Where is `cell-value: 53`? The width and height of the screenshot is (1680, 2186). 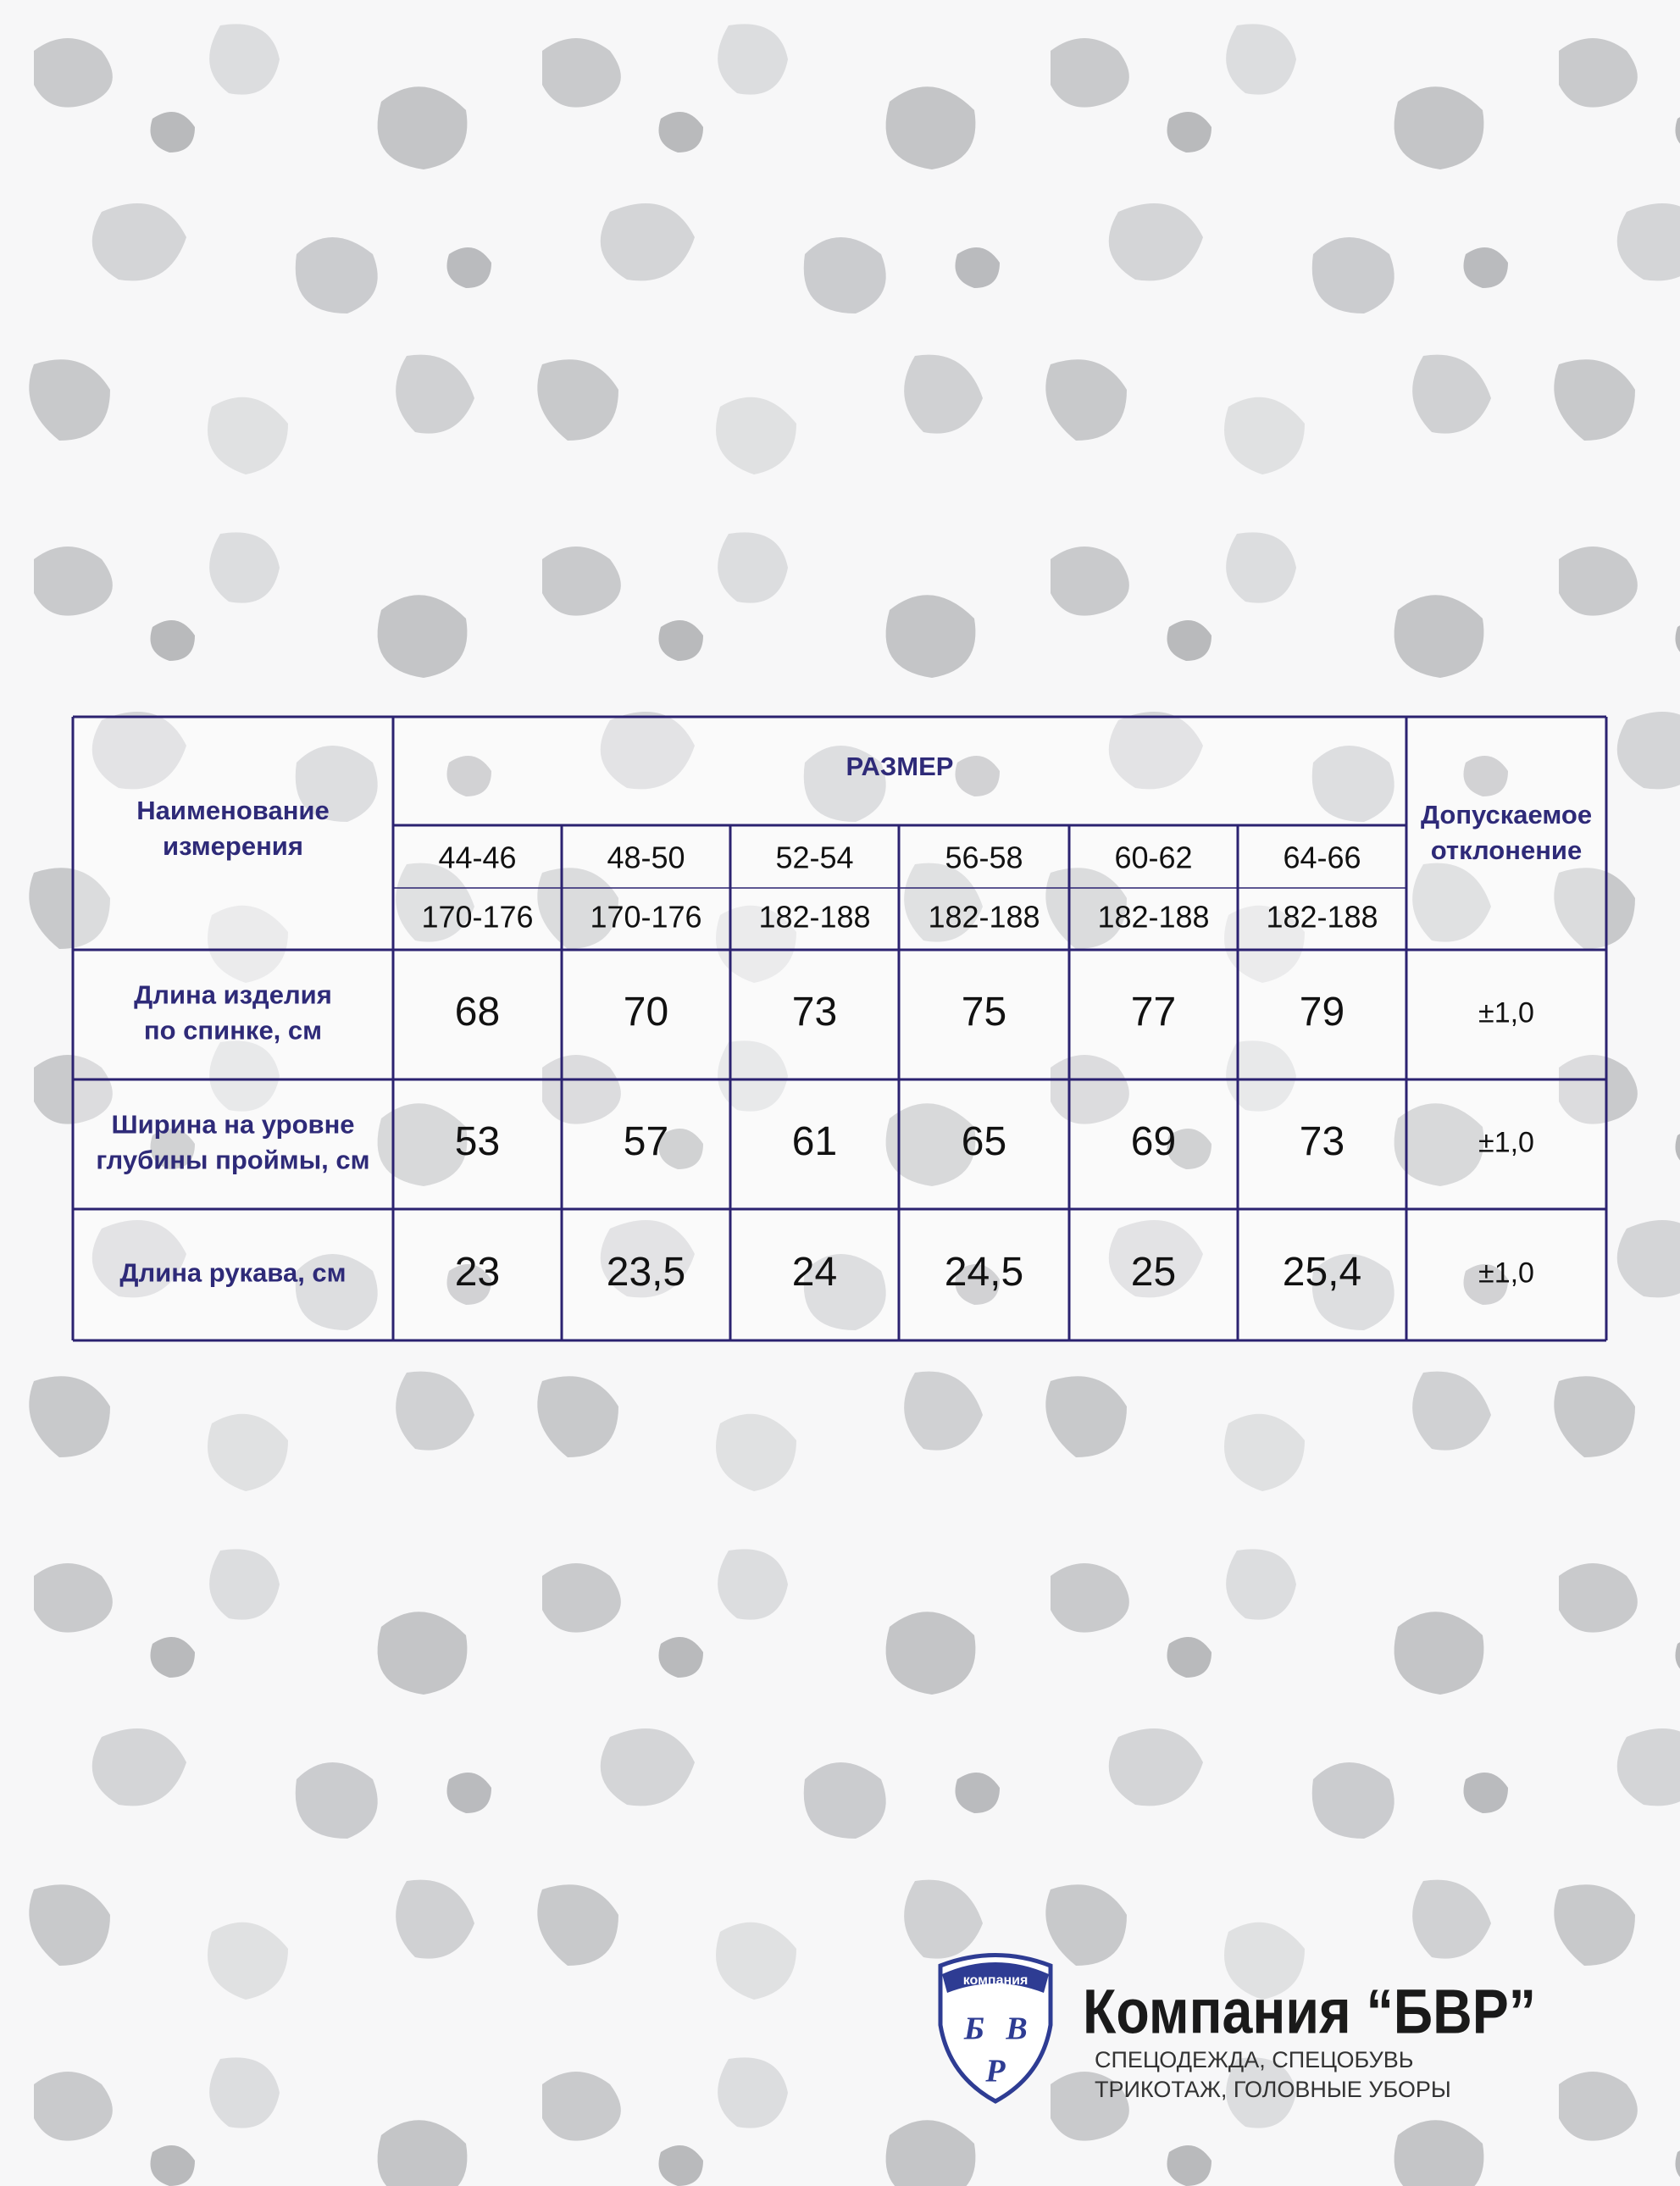 cell-value: 53 is located at coordinates (477, 1141).